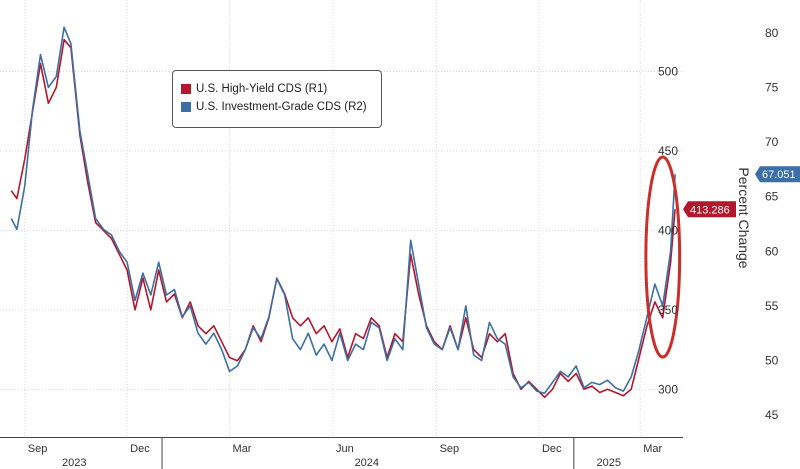 This screenshot has width=800, height=469. I want to click on legend-item-high-yield: U.S. High-Yield CDS (R1), so click(281, 89).